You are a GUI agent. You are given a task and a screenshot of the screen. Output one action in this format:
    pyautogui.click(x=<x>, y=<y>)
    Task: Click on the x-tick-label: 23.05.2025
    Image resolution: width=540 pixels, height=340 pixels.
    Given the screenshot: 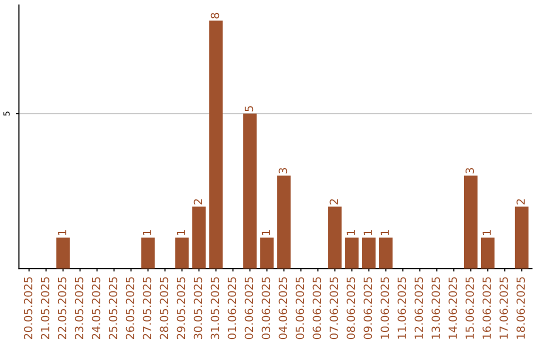 What is the action you would take?
    pyautogui.click(x=79, y=308)
    